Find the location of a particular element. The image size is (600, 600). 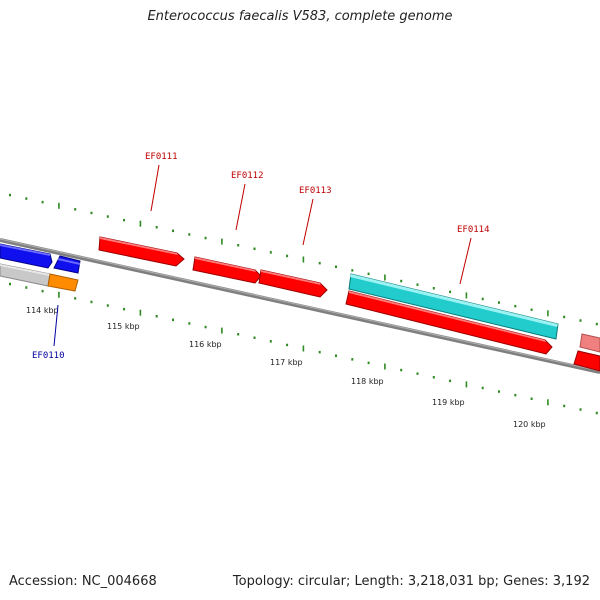

leader-ef0114 is located at coordinates (465, 261).